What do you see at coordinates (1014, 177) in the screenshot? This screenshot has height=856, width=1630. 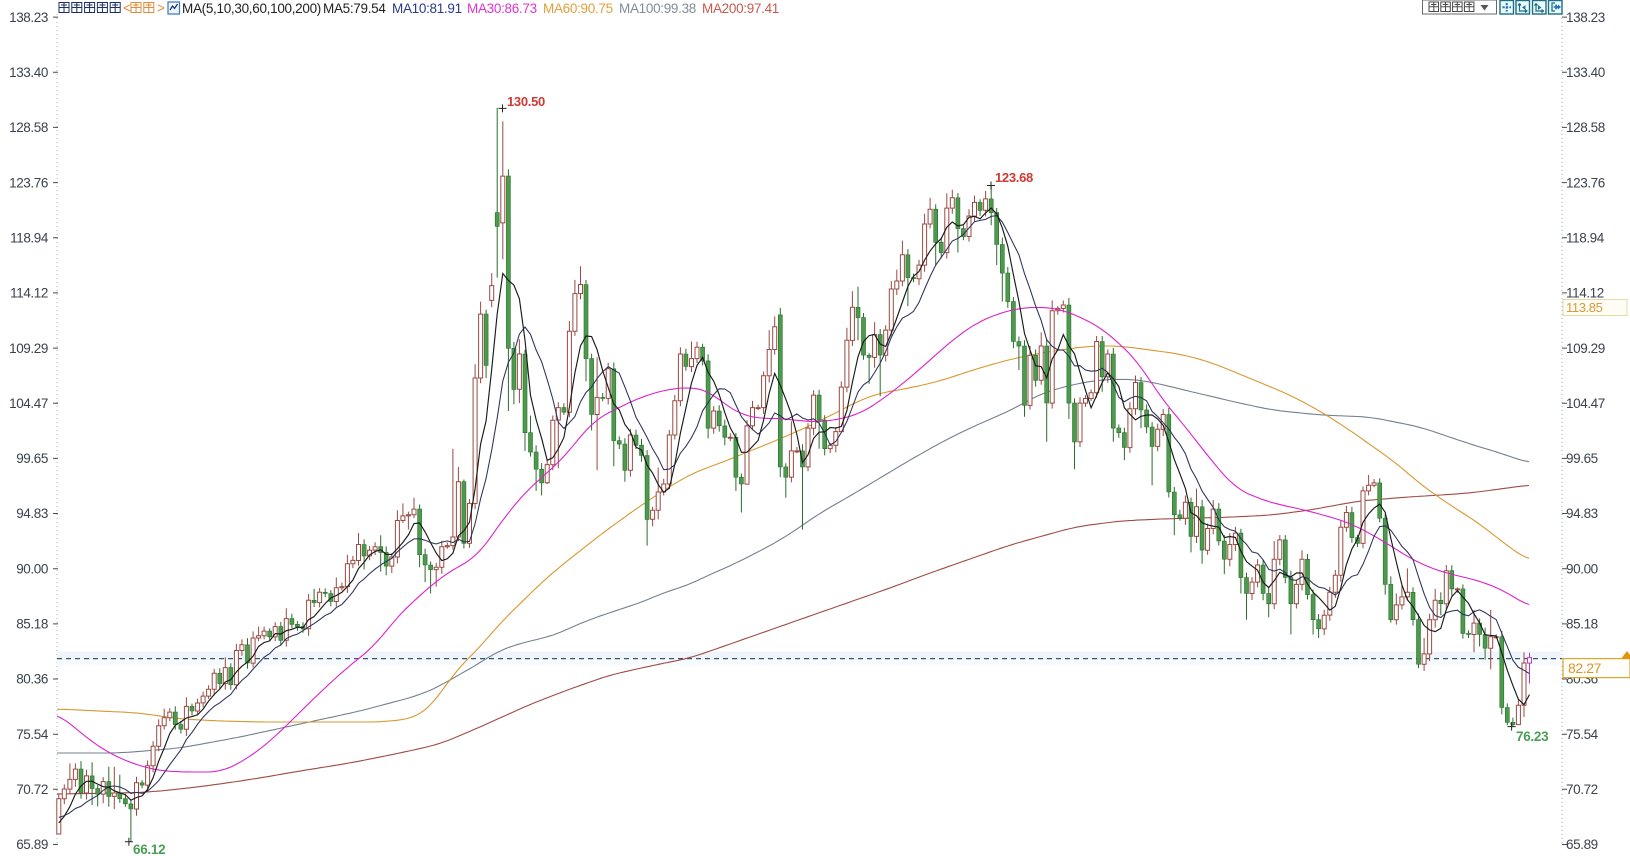 I see `svg-text: 123.68` at bounding box center [1014, 177].